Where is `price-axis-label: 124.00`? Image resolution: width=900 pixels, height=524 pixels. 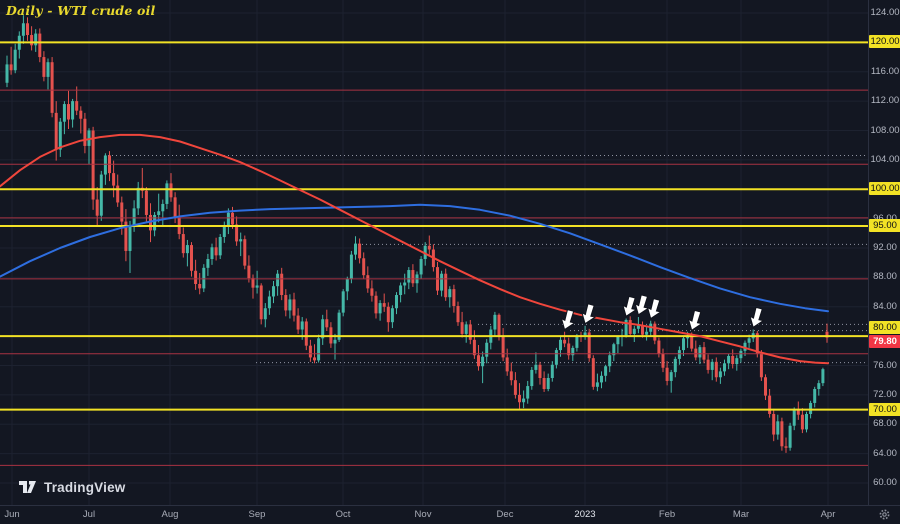
price-axis-label: 124.00 is located at coordinates (885, 12).